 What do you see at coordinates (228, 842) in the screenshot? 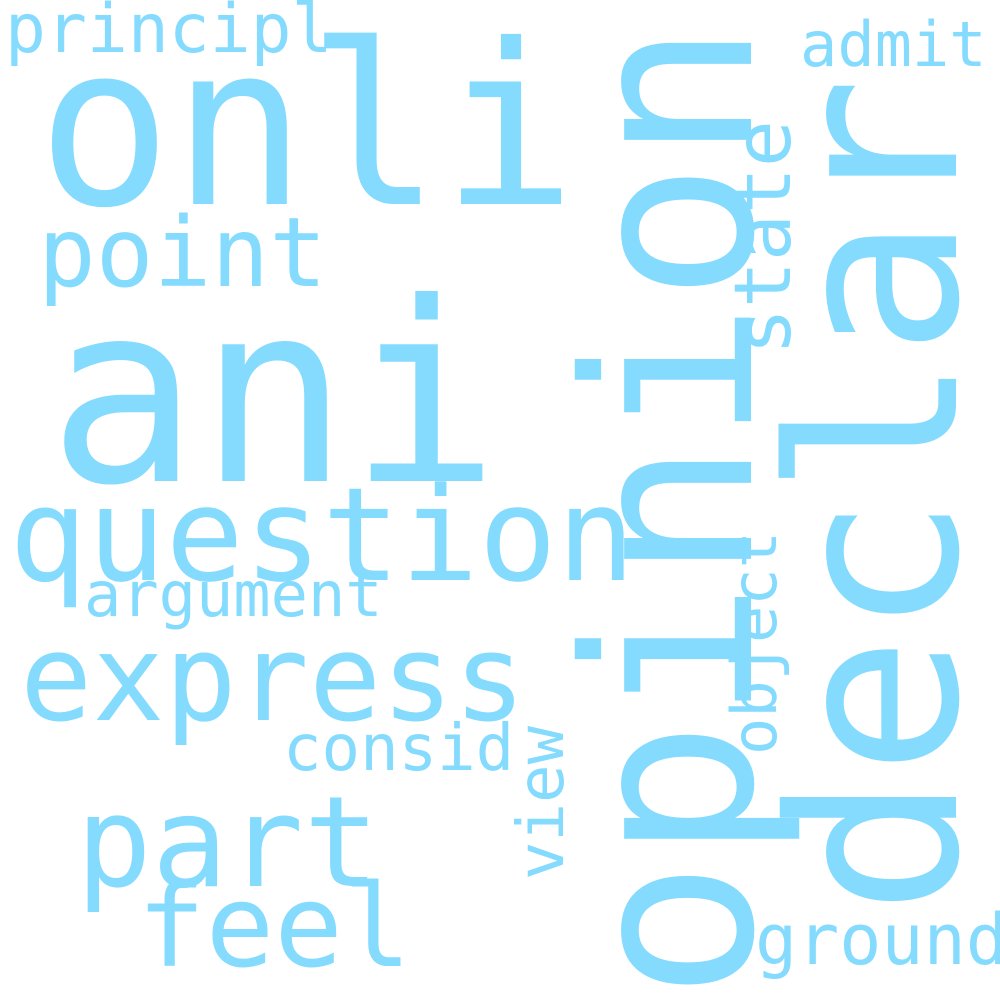
I see `word-part: part` at bounding box center [228, 842].